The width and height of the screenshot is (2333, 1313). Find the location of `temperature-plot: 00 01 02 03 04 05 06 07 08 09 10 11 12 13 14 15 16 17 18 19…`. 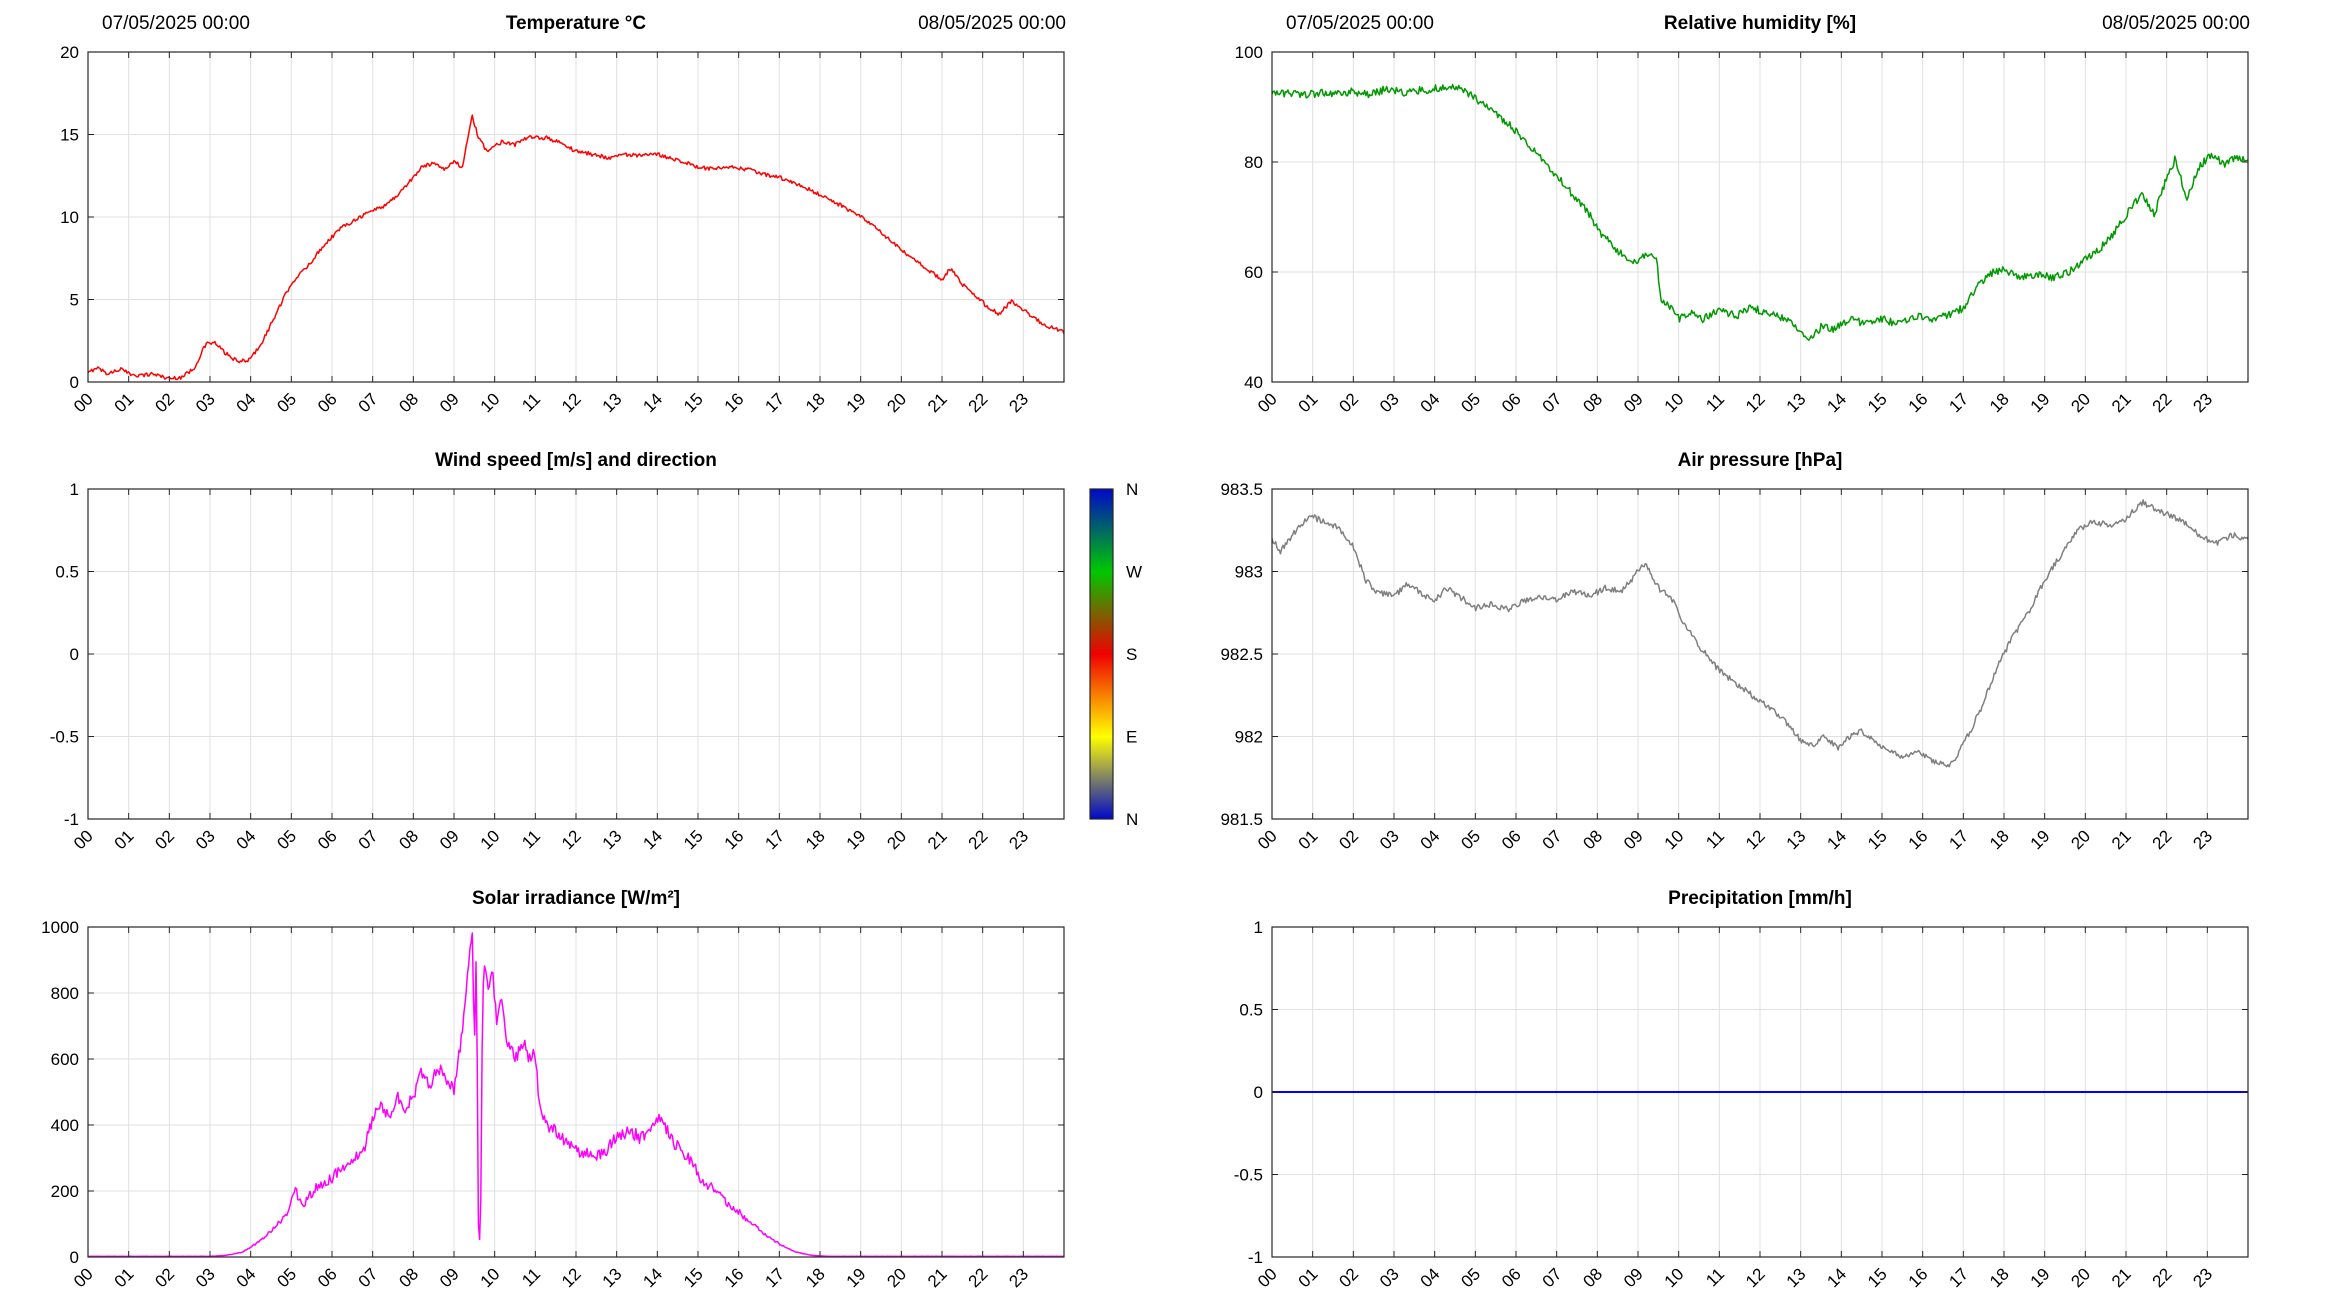

temperature-plot: 00 01 02 03 04 05 06 07 08 09 10 11 12 13 14 15 16 17 18 19… is located at coordinates (562, 229).